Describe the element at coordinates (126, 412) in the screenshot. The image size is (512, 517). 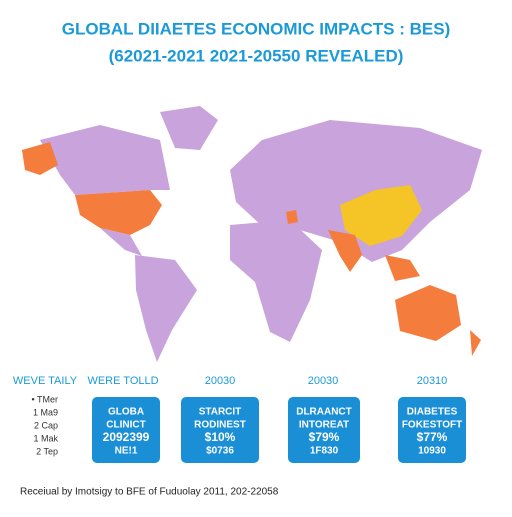
I see `card-line: GLOBA` at that location.